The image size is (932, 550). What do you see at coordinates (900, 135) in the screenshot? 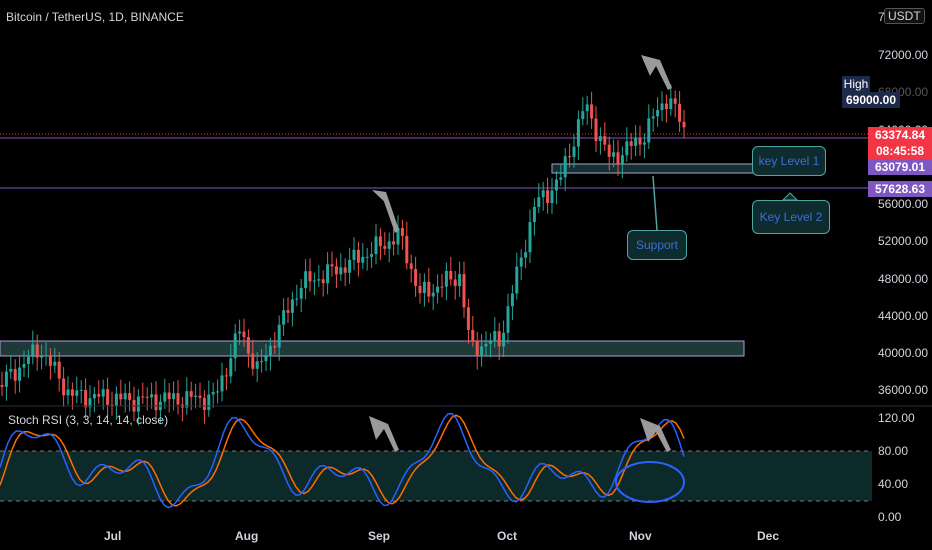
I see `current-price-value: 63374.84` at bounding box center [900, 135].